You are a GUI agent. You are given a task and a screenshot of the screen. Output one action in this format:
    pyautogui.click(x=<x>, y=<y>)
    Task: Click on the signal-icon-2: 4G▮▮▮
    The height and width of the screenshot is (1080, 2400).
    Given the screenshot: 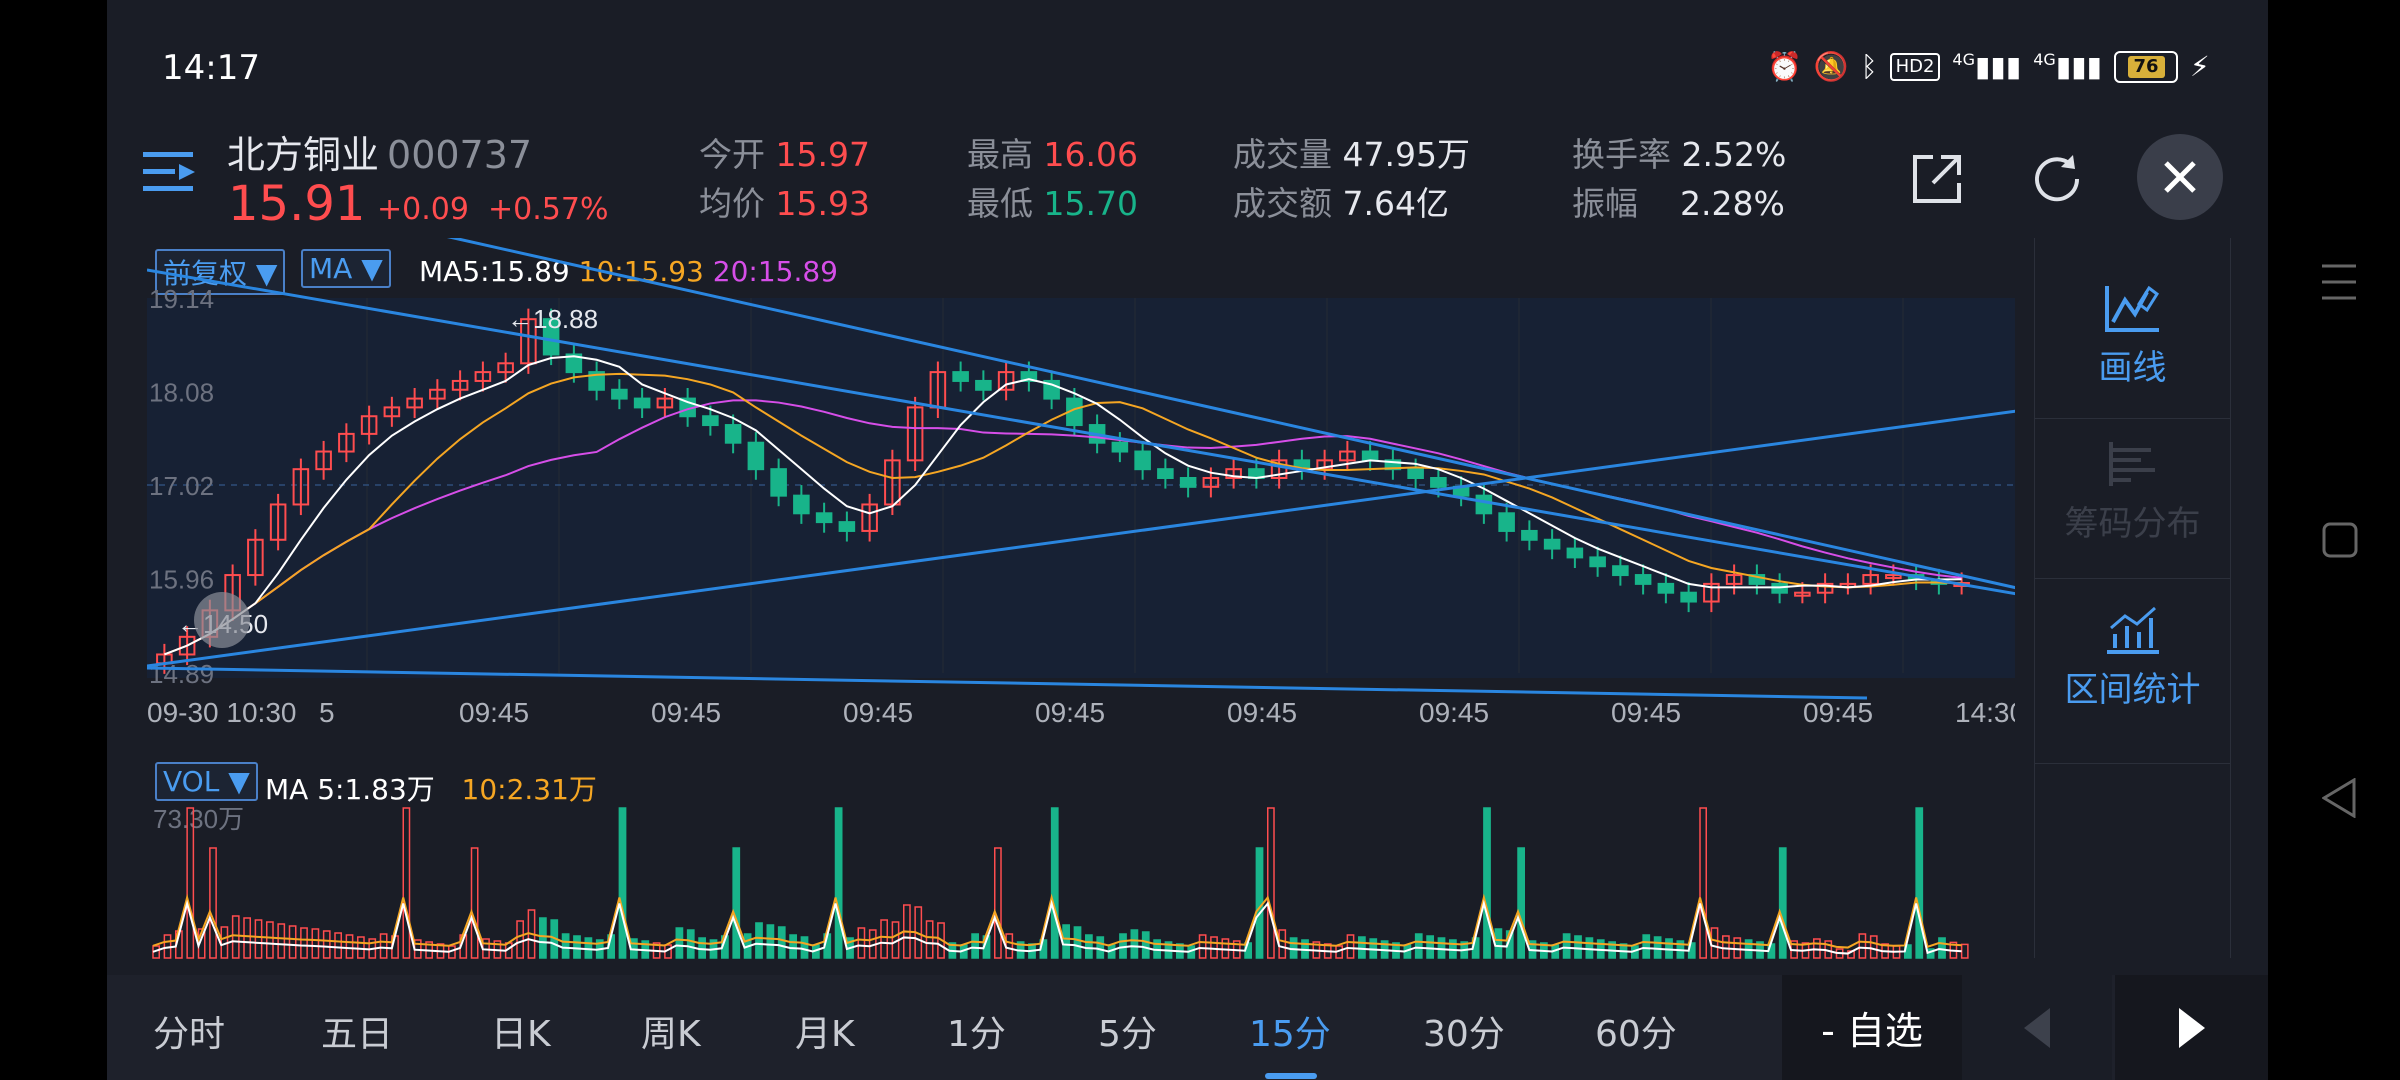 What is the action you would take?
    pyautogui.click(x=2068, y=66)
    